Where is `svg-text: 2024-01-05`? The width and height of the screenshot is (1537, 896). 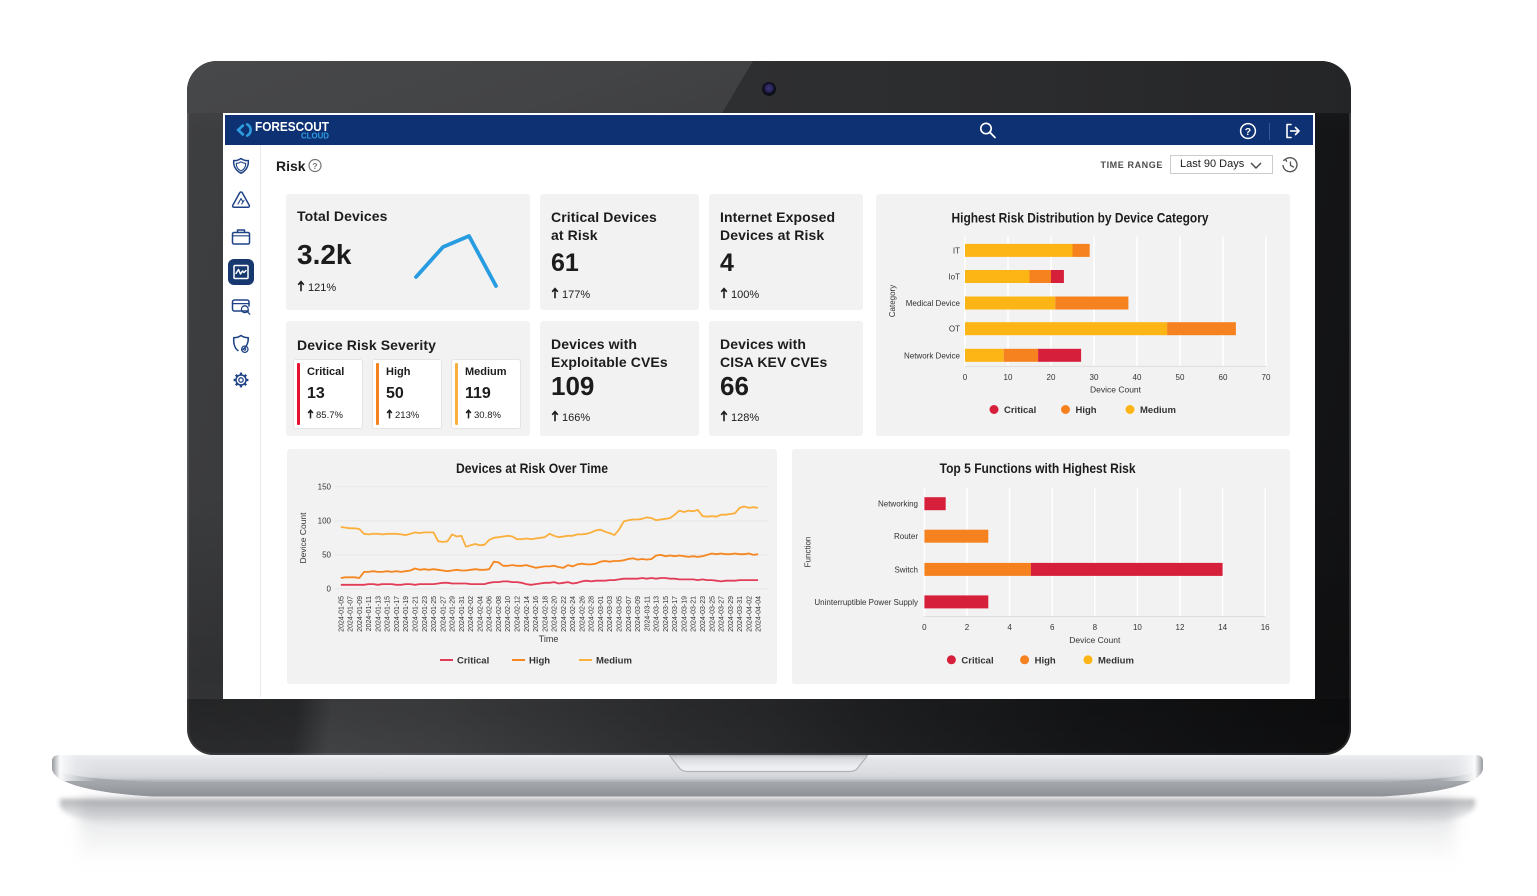 svg-text: 2024-01-05 is located at coordinates (341, 614).